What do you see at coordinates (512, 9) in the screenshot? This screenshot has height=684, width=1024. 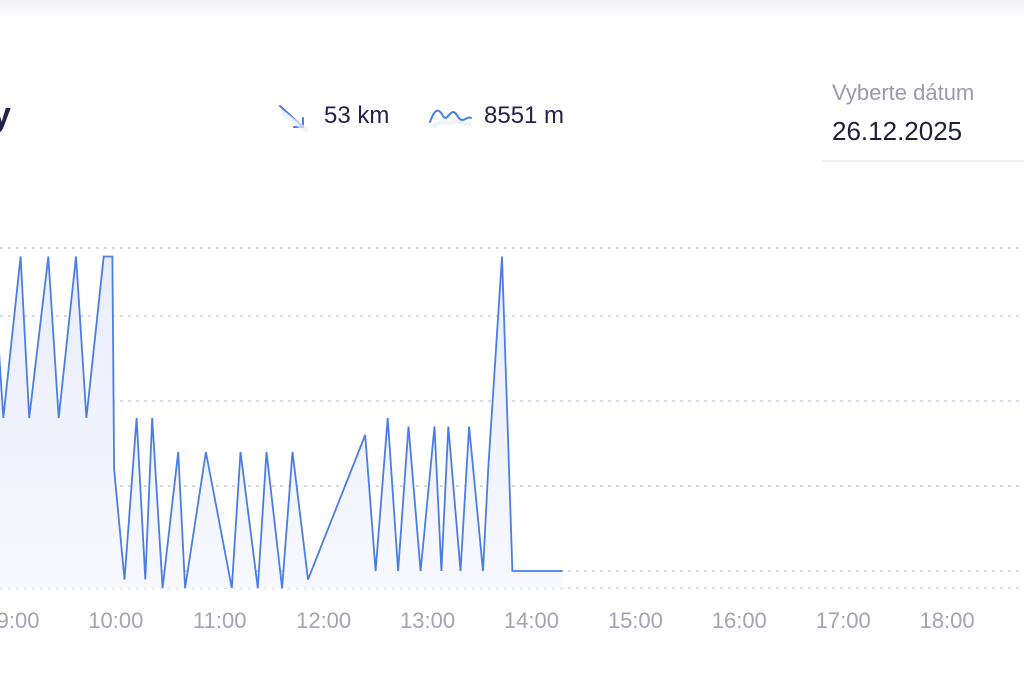 I see `top-bar` at bounding box center [512, 9].